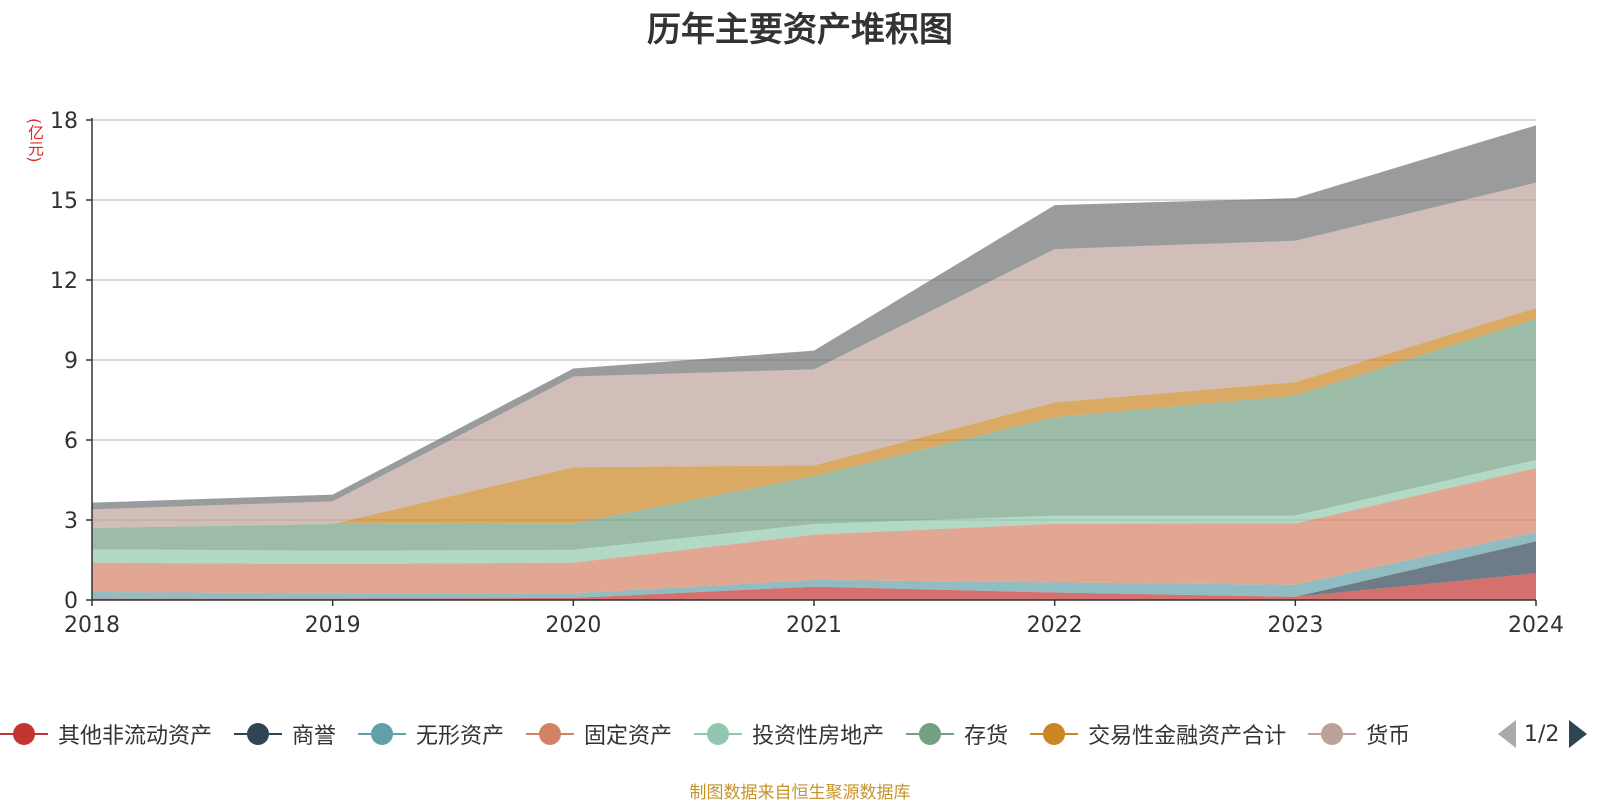  I want to click on legend-pager: 1/2, so click(1549, 734).